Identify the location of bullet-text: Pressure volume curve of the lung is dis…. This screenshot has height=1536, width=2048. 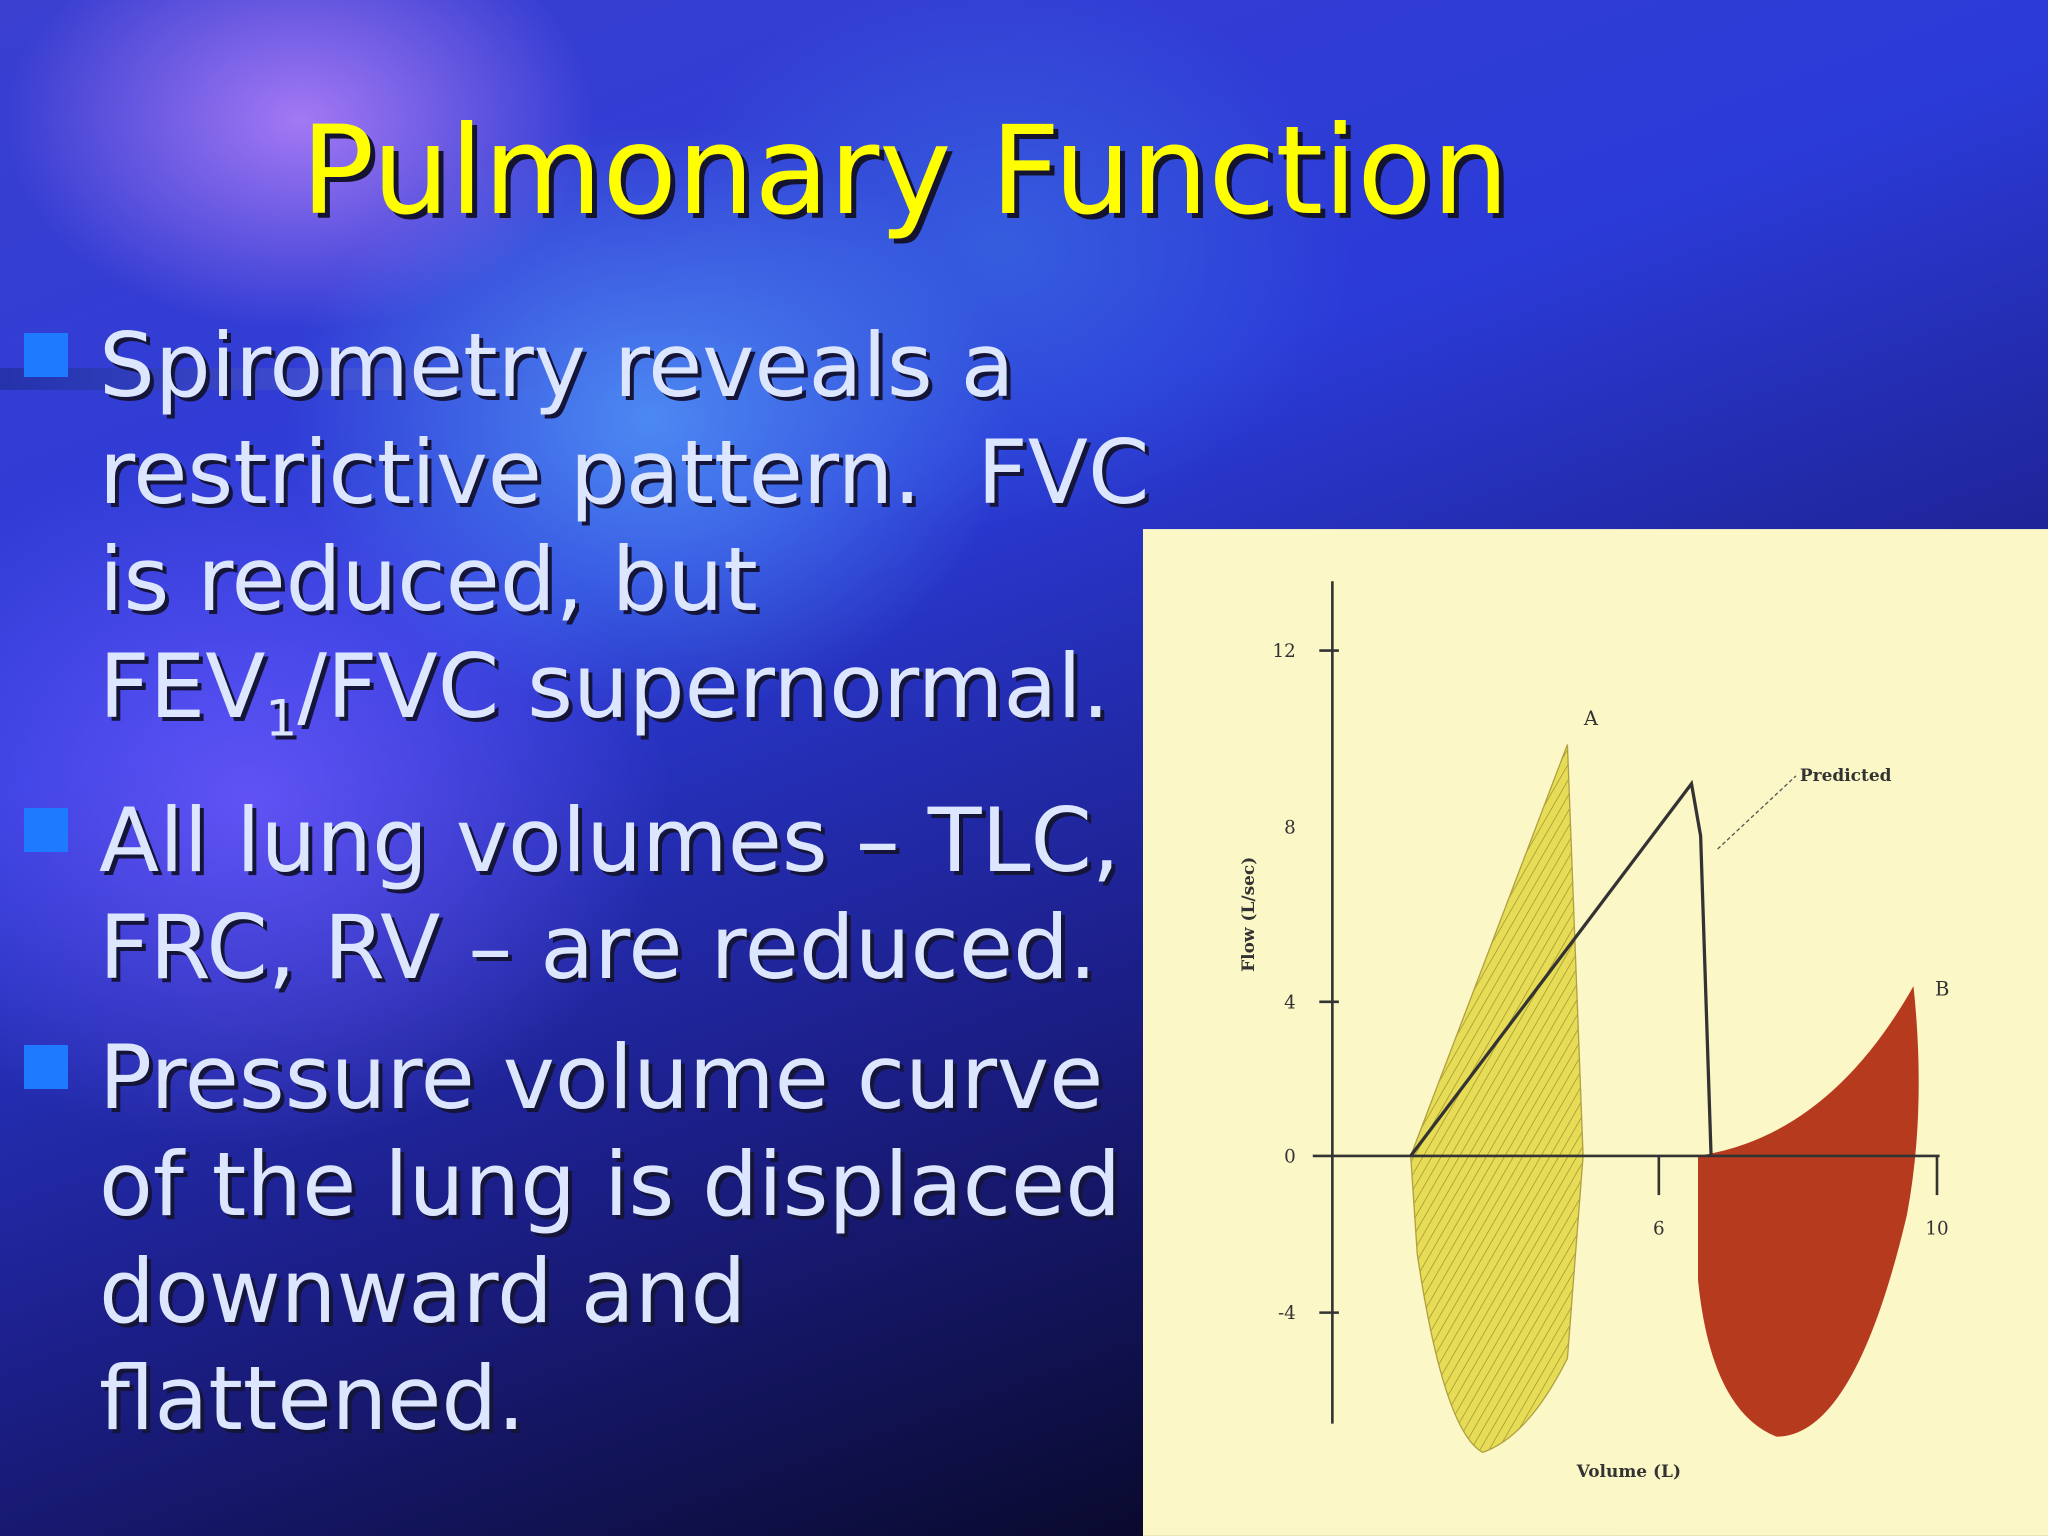
(624, 1238).